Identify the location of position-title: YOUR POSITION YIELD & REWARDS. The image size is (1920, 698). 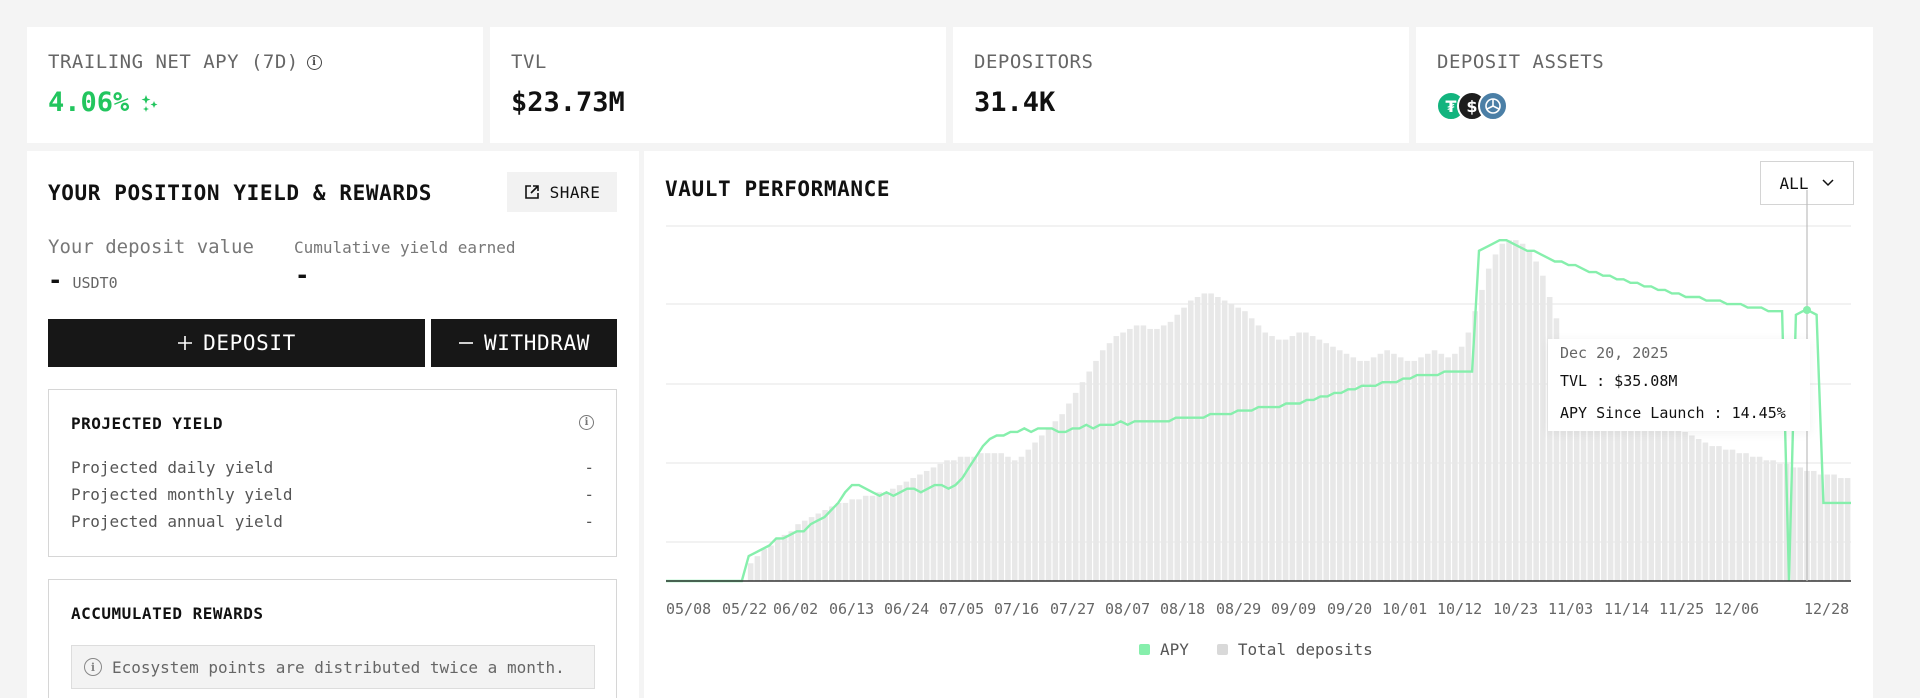
(240, 193).